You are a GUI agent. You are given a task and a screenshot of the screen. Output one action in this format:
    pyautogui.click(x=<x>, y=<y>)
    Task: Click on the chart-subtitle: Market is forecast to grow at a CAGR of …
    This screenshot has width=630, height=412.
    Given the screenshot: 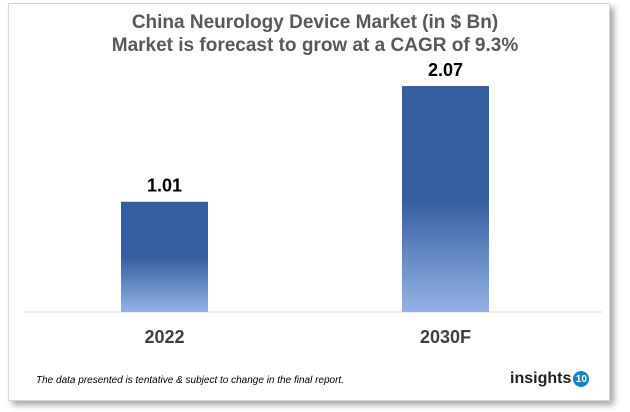 What is the action you would take?
    pyautogui.click(x=315, y=45)
    